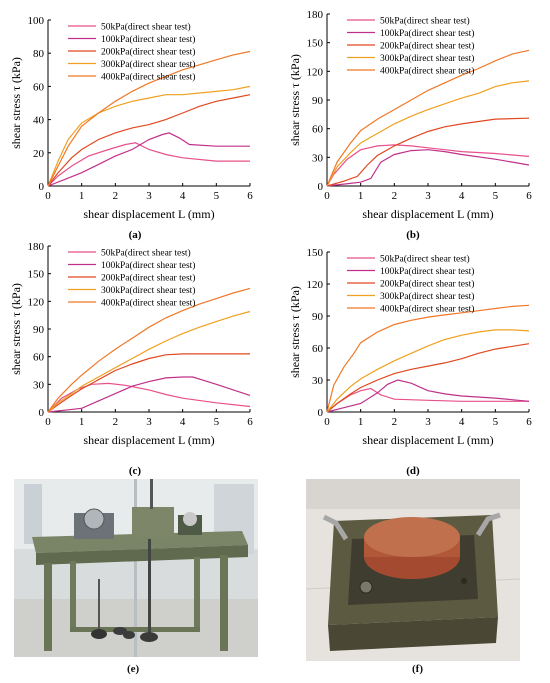 The height and width of the screenshot is (683, 550). What do you see at coordinates (135, 471) in the screenshot?
I see `panel-caption: (c)` at bounding box center [135, 471].